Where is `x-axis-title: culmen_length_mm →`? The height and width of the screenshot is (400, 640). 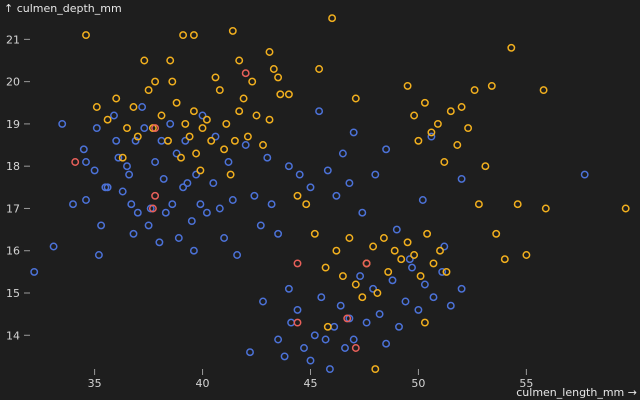
x-axis-title: culmen_length_mm → is located at coordinates (576, 392).